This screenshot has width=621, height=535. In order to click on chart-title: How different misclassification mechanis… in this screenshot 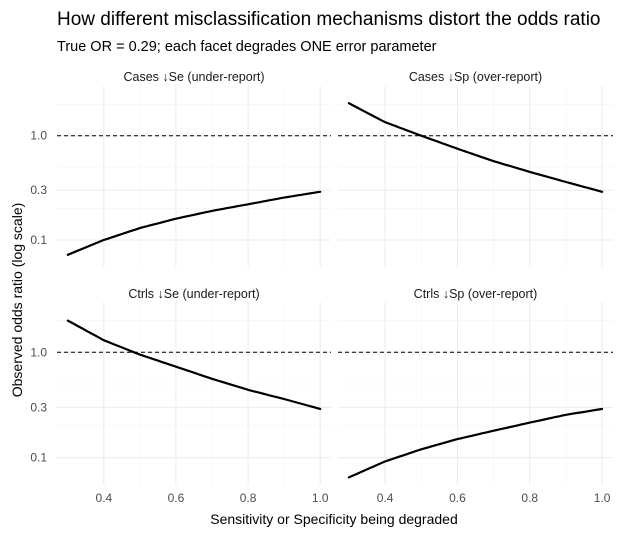, I will do `click(329, 19)`.